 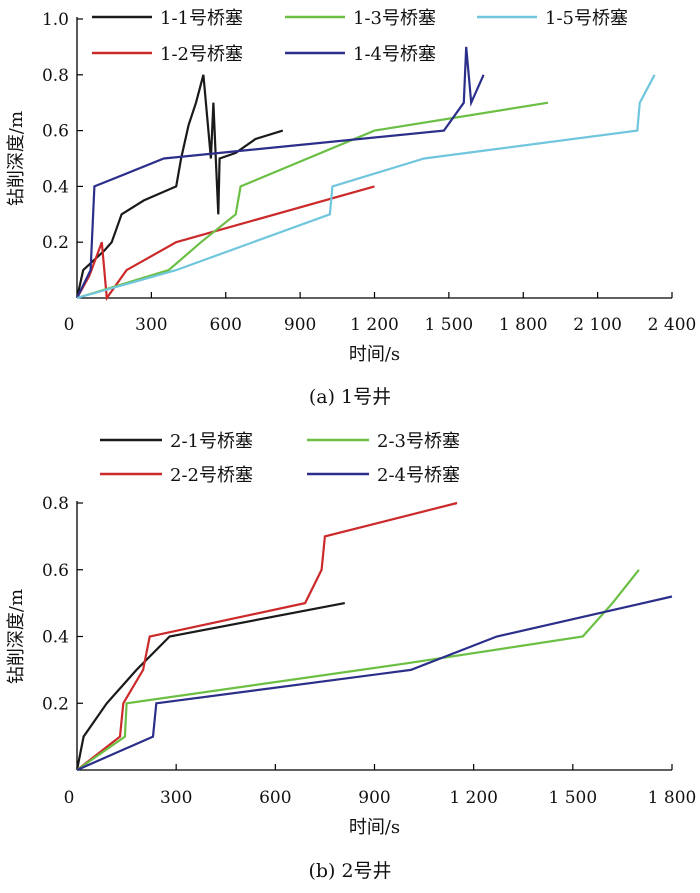 I want to click on chart-caption: (a) 1号井, so click(x=350, y=397).